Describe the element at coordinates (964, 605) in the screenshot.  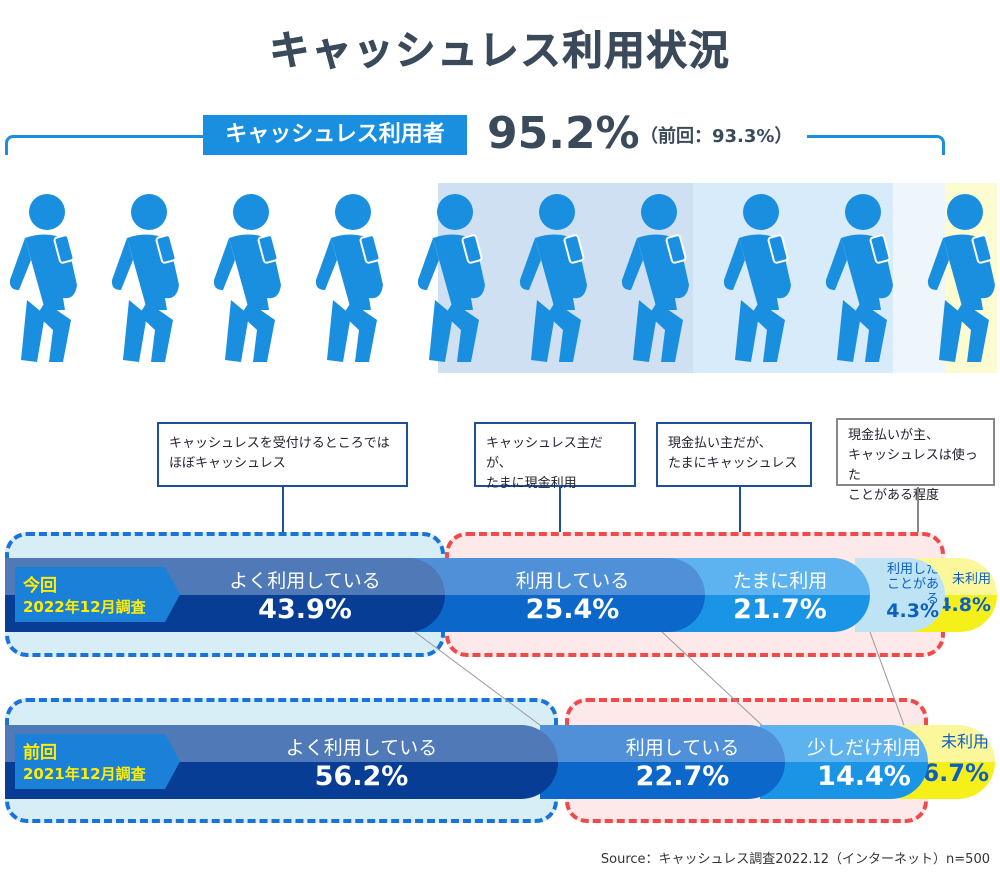
I see `segment-value: 4.8%` at that location.